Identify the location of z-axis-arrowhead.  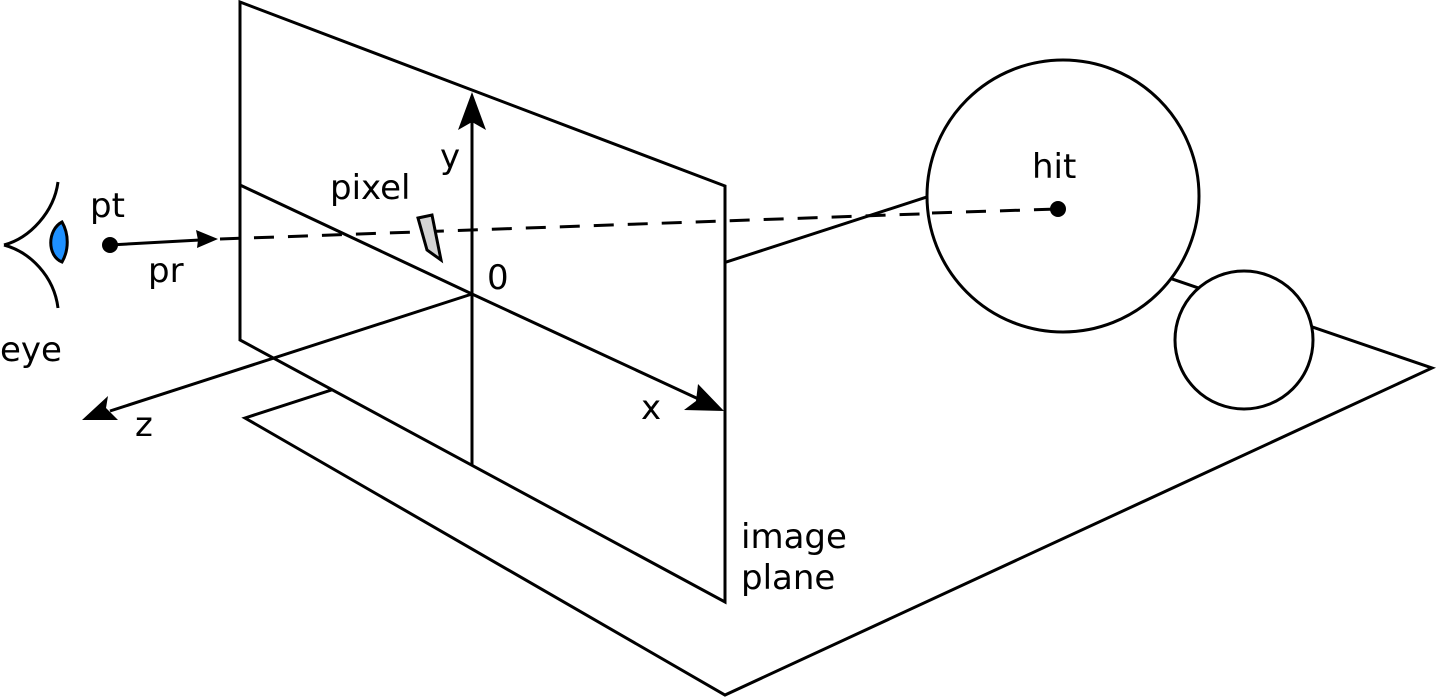
(100, 408).